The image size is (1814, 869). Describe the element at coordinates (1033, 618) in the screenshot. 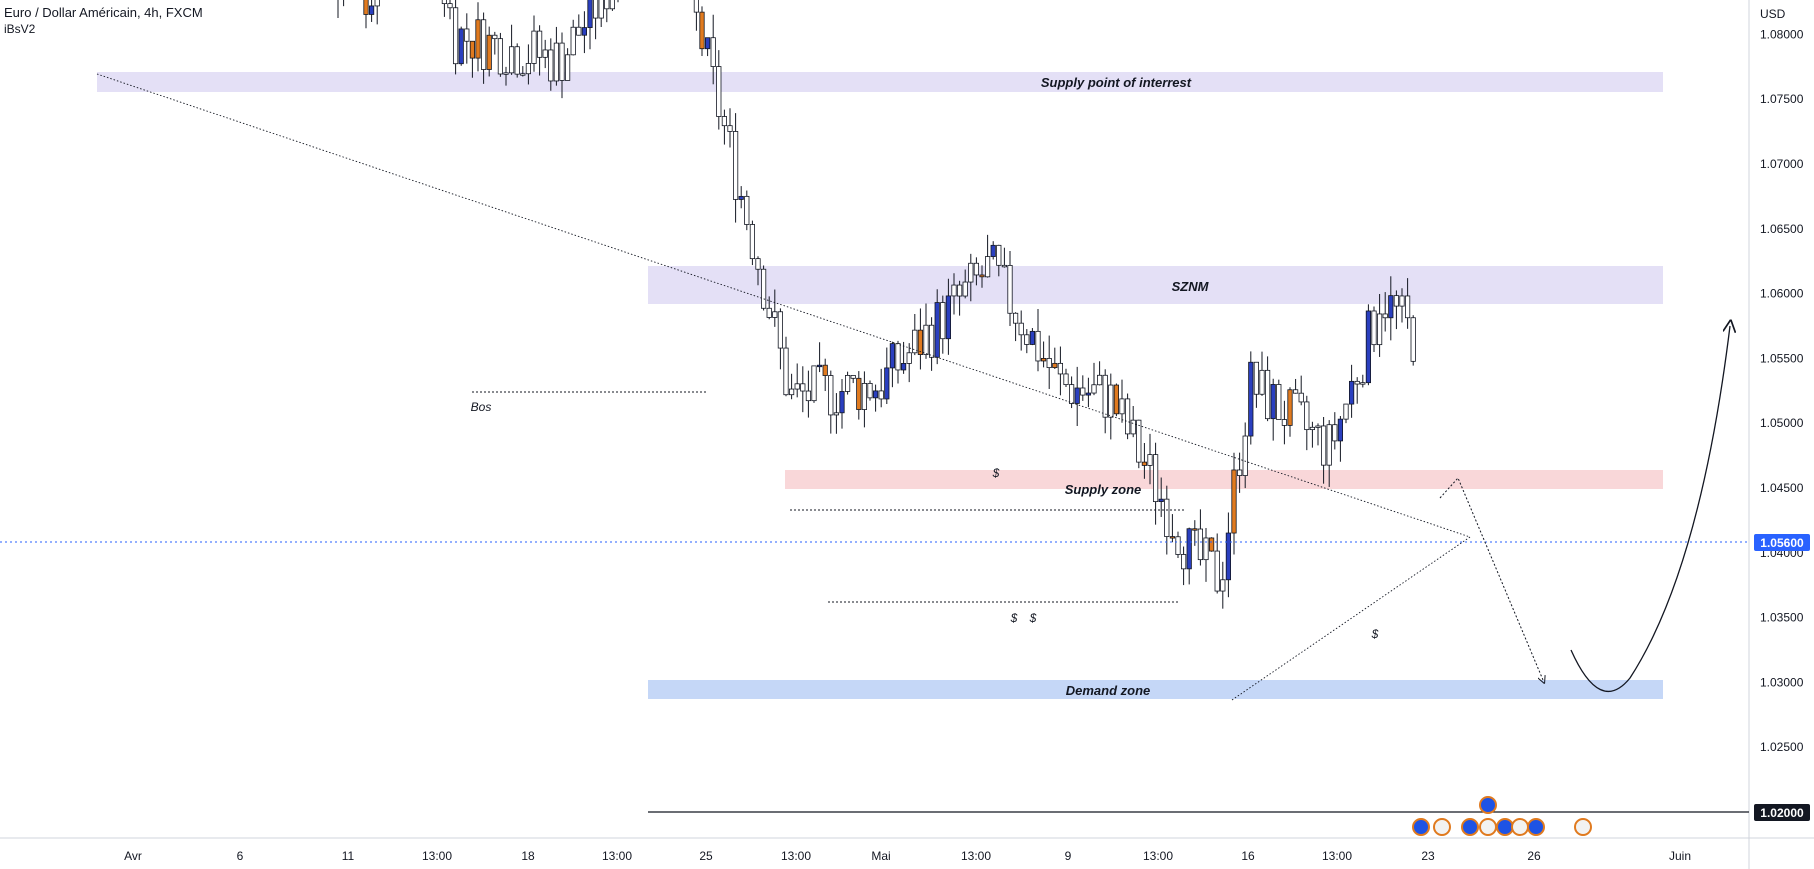

I see `liquidity-marker-3: $` at that location.